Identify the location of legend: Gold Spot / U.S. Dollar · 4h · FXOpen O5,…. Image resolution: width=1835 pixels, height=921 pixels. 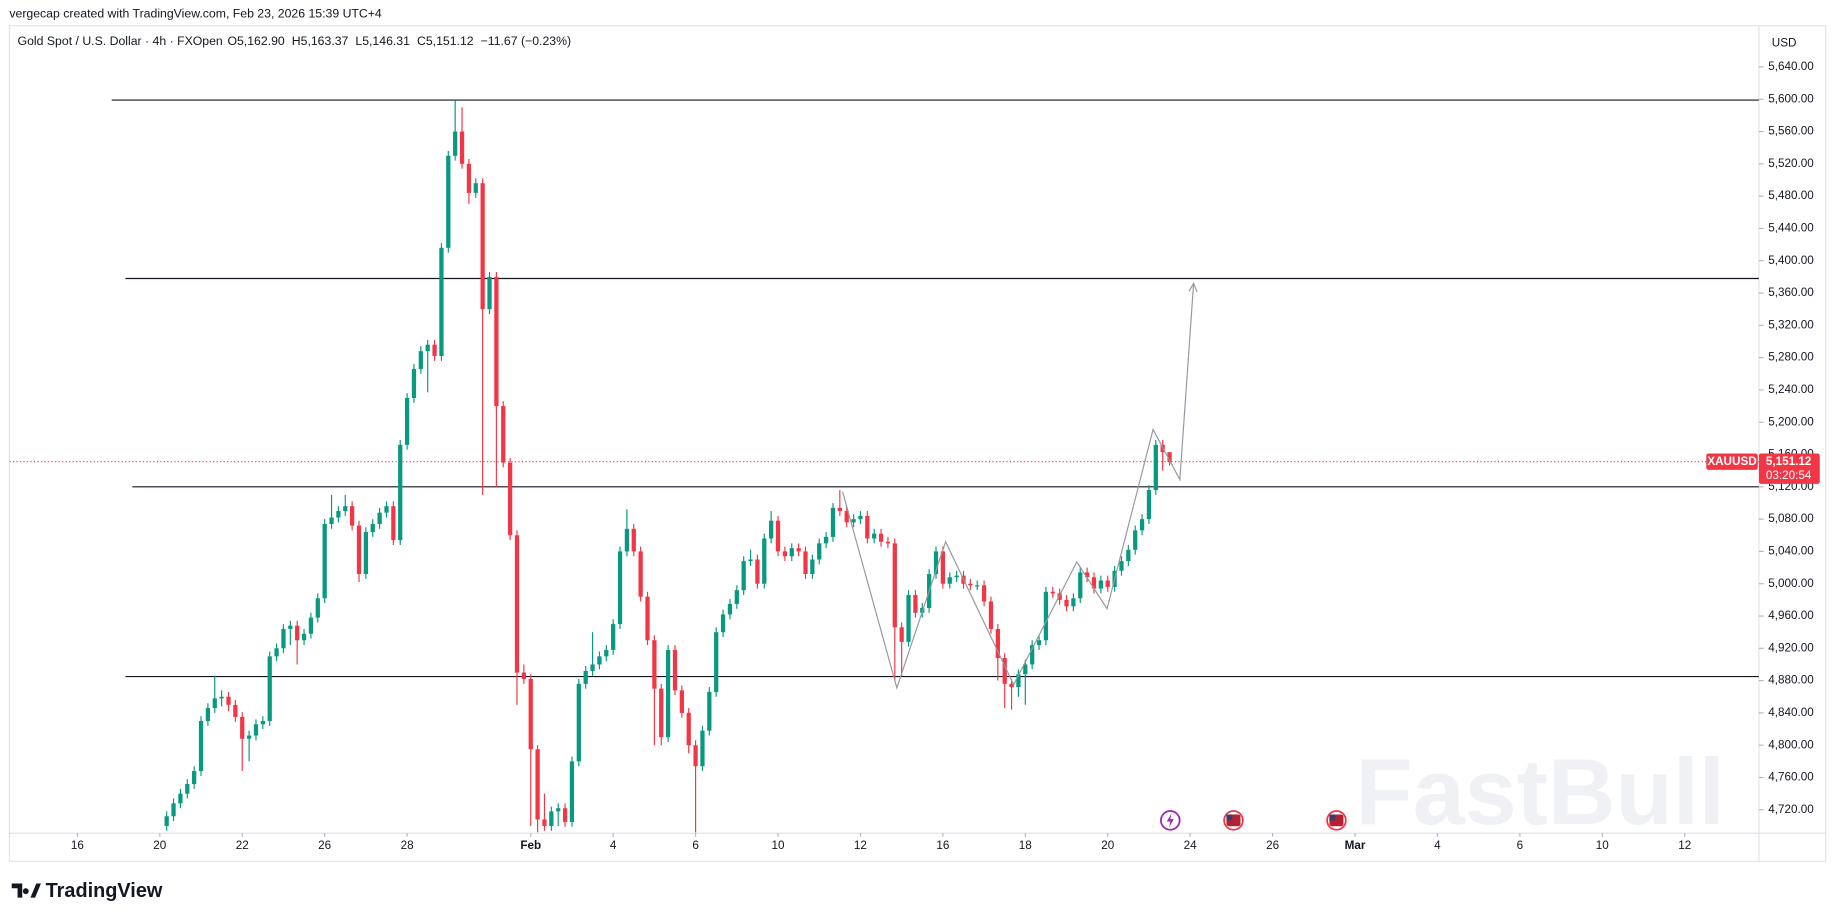
(295, 41).